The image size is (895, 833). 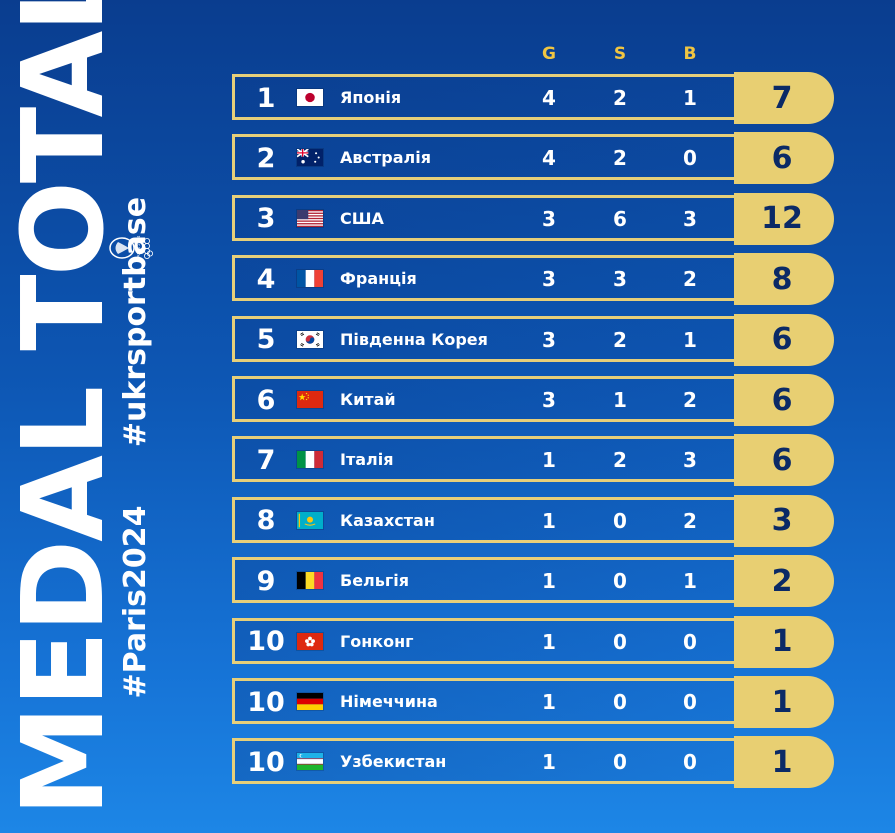 What do you see at coordinates (533, 702) in the screenshot?
I see `table-row: 1 10 Німеччина 1 0 0` at bounding box center [533, 702].